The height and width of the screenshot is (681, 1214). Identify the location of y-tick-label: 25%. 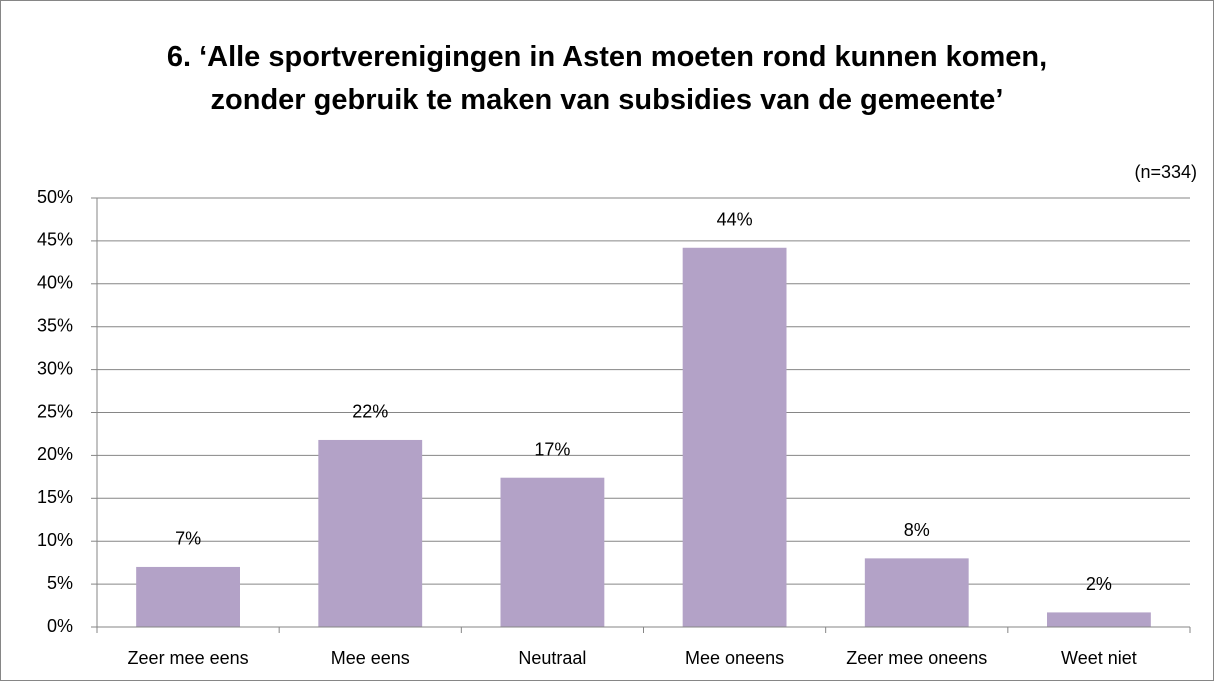
(55, 411).